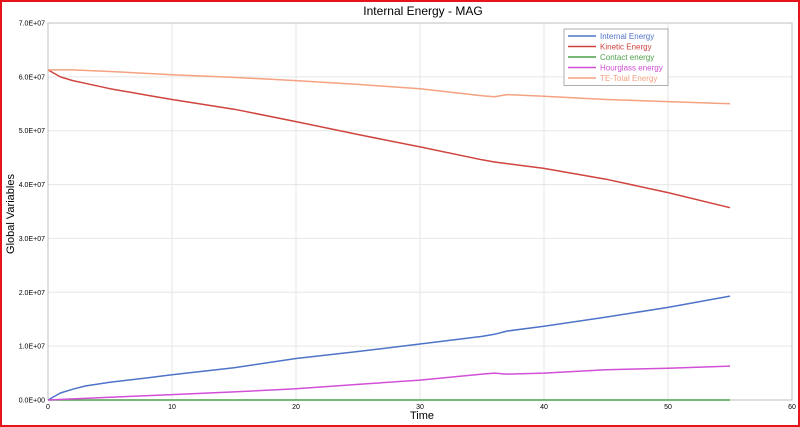 This screenshot has width=800, height=427. What do you see at coordinates (11, 214) in the screenshot?
I see `y-axis-label: Global Variables` at bounding box center [11, 214].